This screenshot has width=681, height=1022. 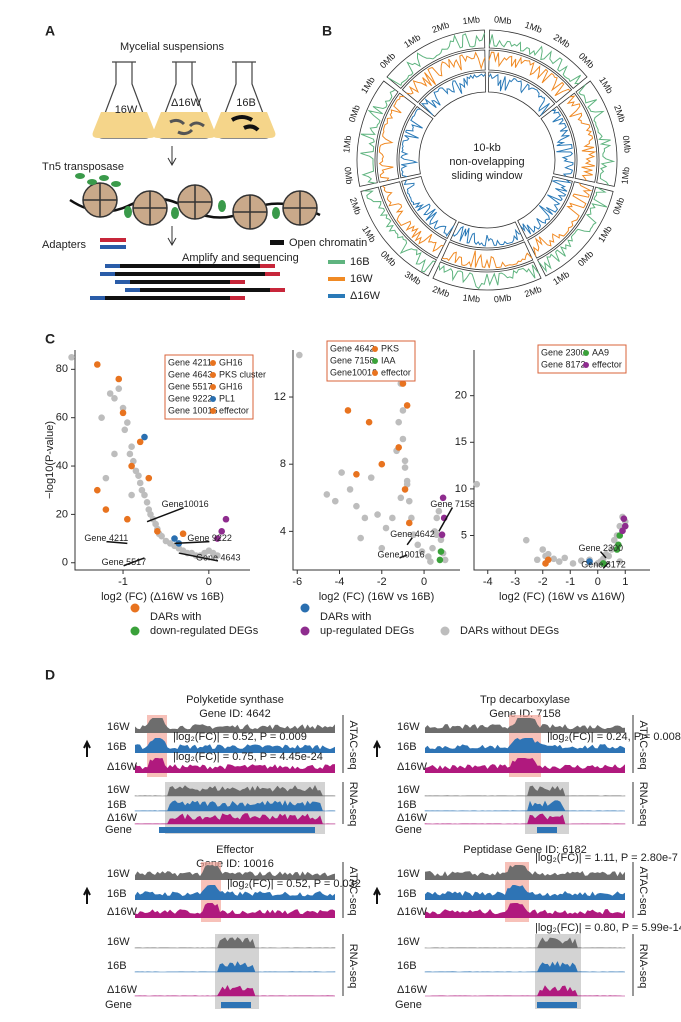 I want to click on annotation: Gene 4642, so click(x=412, y=534).